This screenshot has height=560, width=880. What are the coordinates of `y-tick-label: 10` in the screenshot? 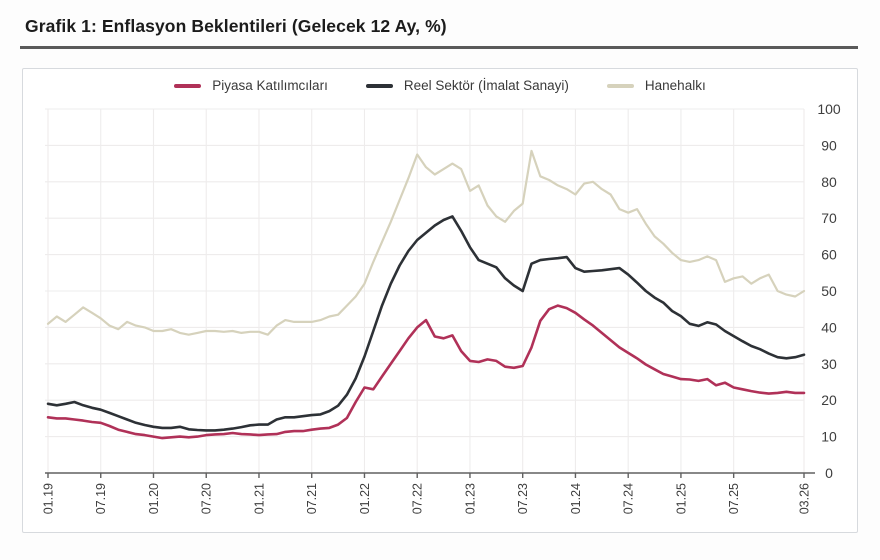 It's located at (829, 437).